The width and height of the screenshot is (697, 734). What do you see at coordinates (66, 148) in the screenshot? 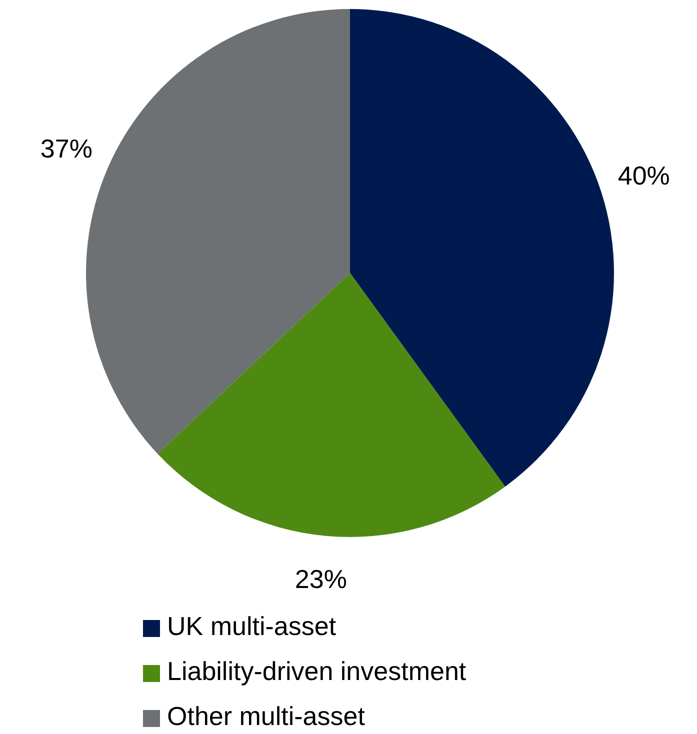
I see `data-label: 37%` at bounding box center [66, 148].